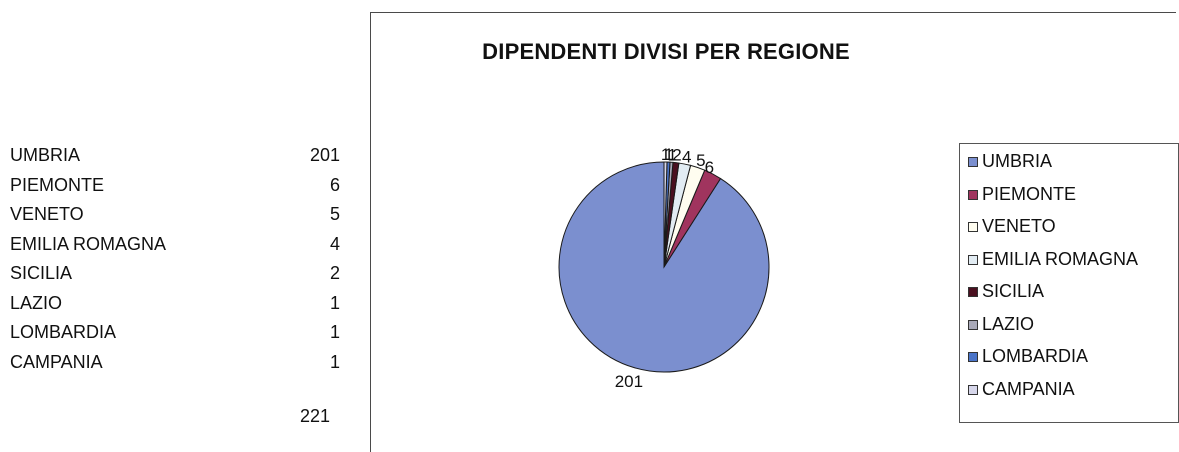  I want to click on region-count: 6, so click(334, 184).